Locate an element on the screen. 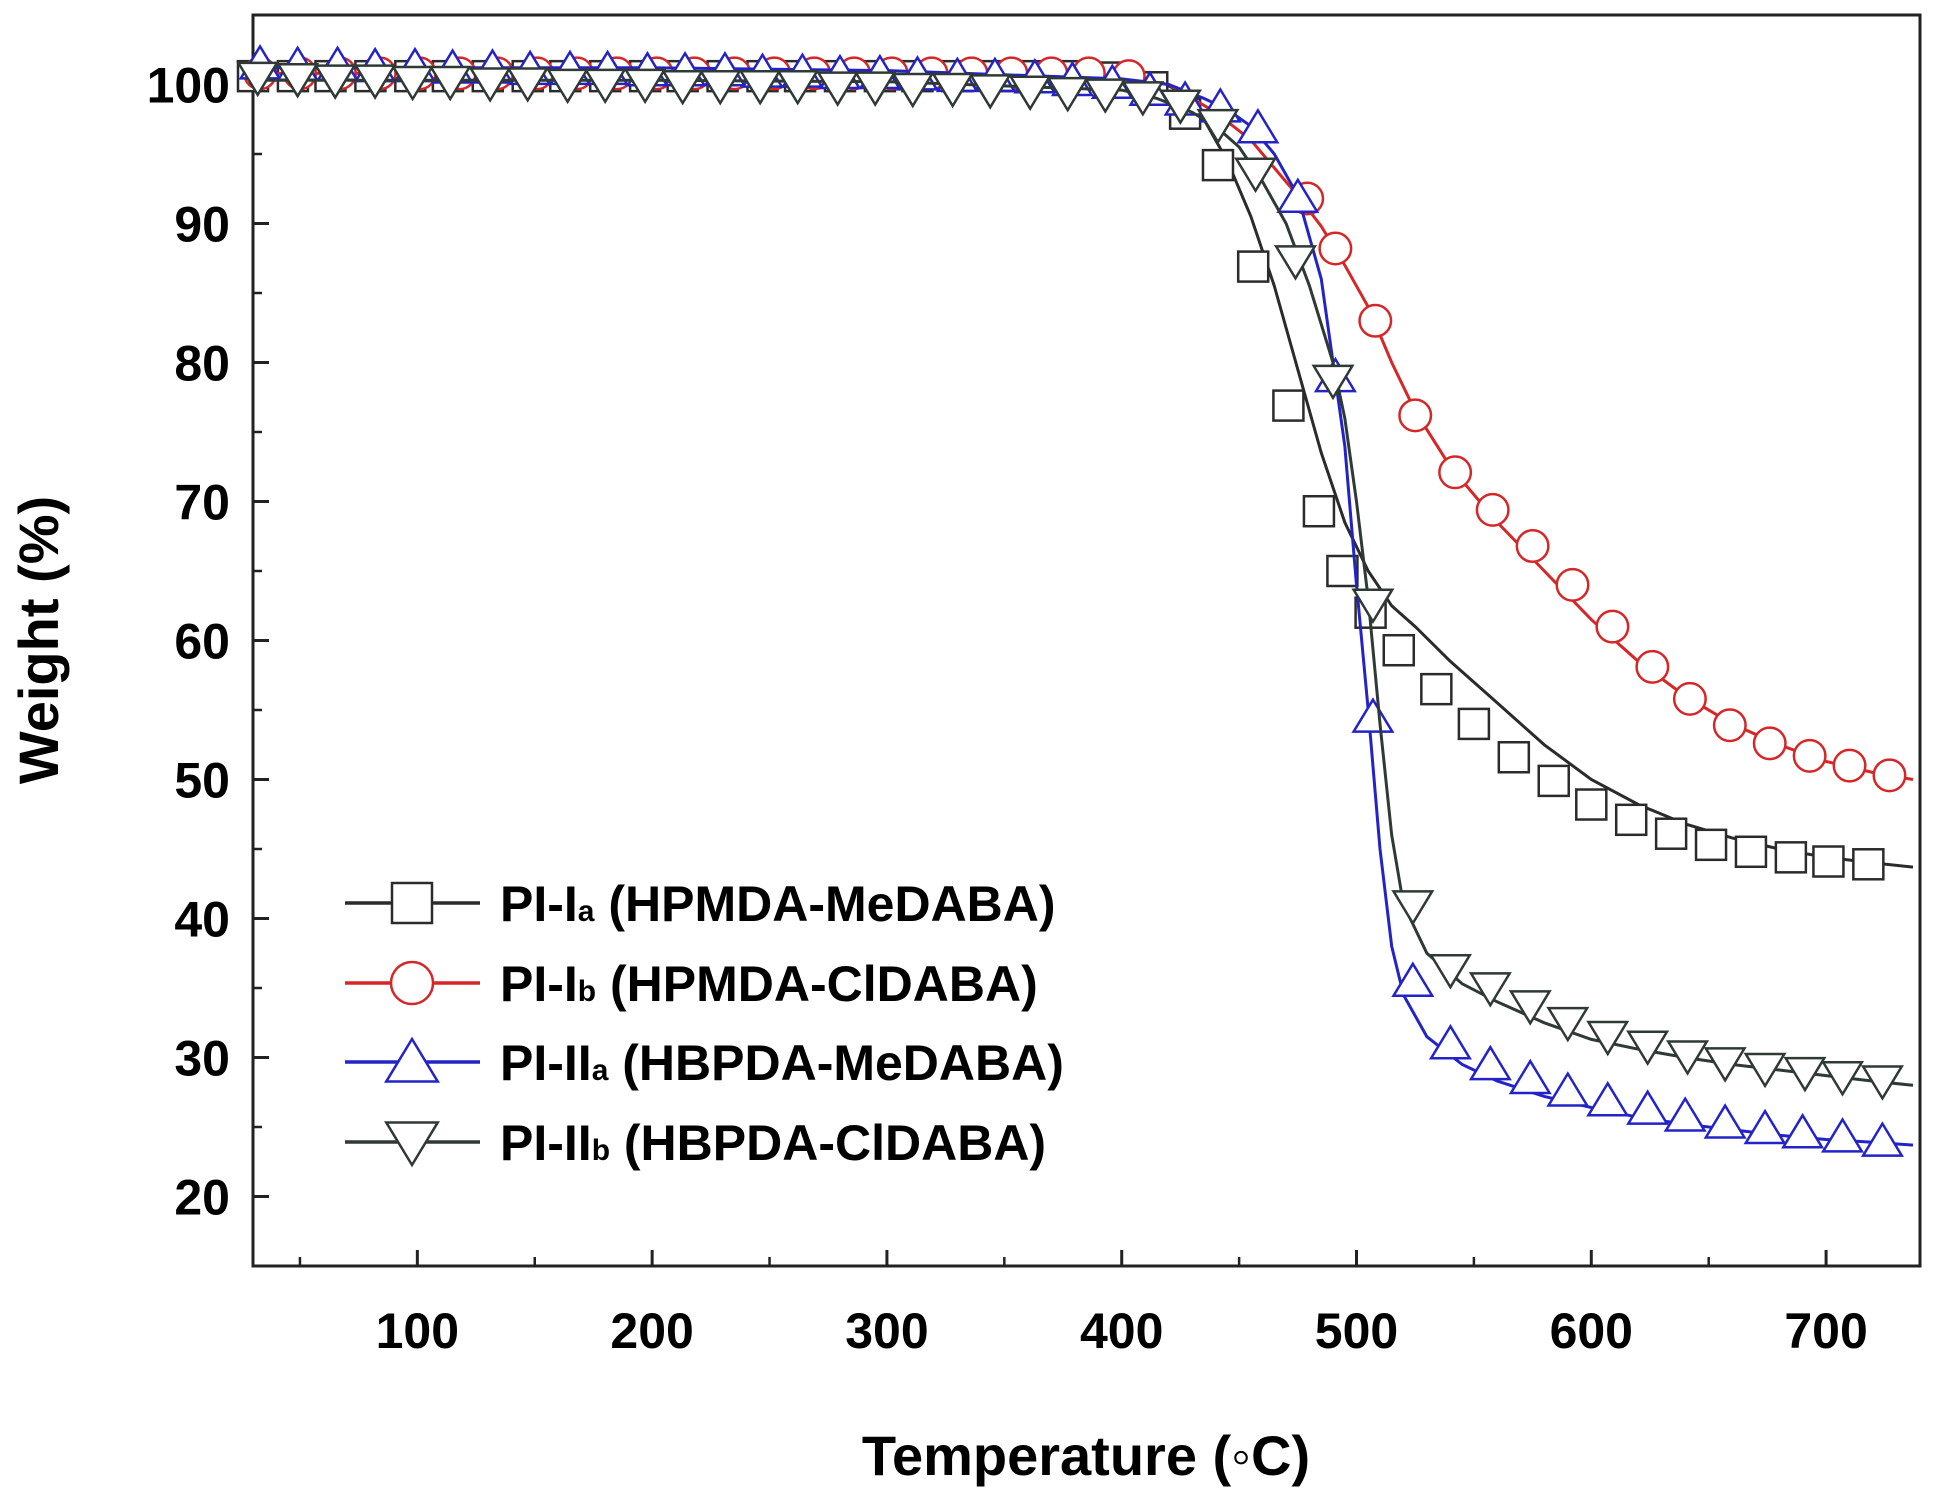 The height and width of the screenshot is (1493, 1960). y-axis-ticks: 20 30 40 50 60 70 80 90 100 is located at coordinates (208, 640).